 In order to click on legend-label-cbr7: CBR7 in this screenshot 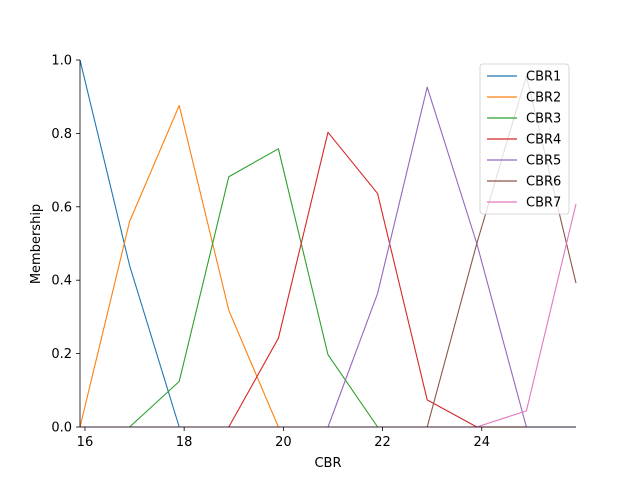, I will do `click(543, 203)`.